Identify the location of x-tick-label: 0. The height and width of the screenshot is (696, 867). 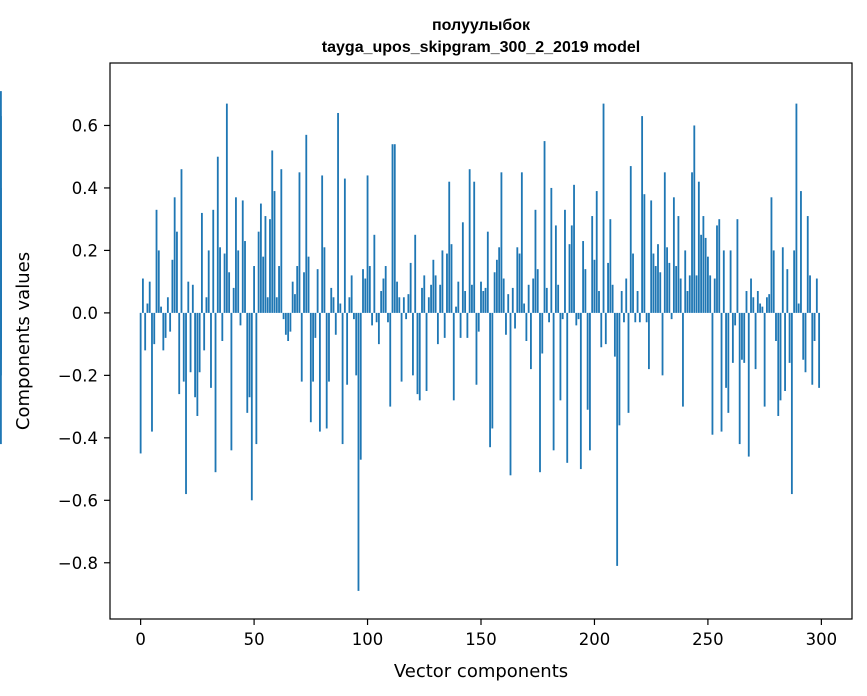
(140, 639).